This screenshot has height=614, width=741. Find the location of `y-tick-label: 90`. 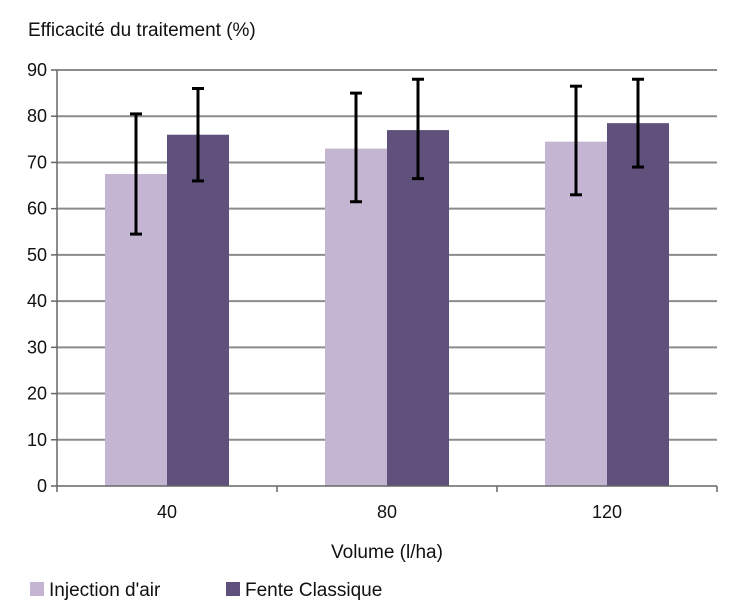

y-tick-label: 90 is located at coordinates (37, 70).